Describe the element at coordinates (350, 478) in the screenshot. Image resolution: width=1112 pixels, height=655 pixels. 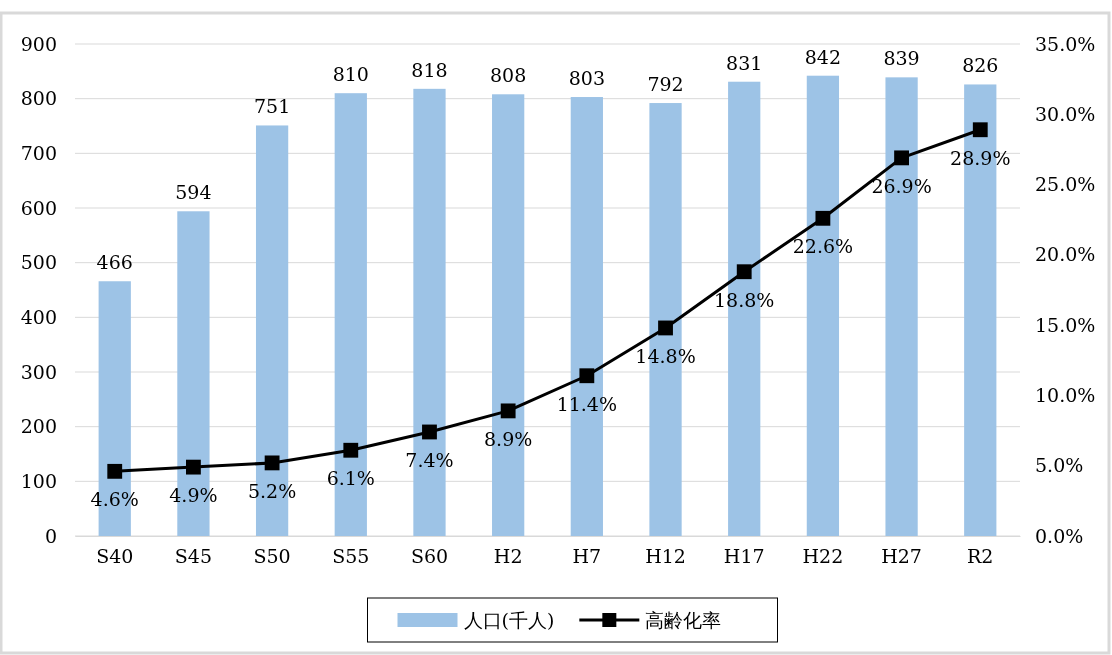
I see `data-label: 6.1%` at that location.